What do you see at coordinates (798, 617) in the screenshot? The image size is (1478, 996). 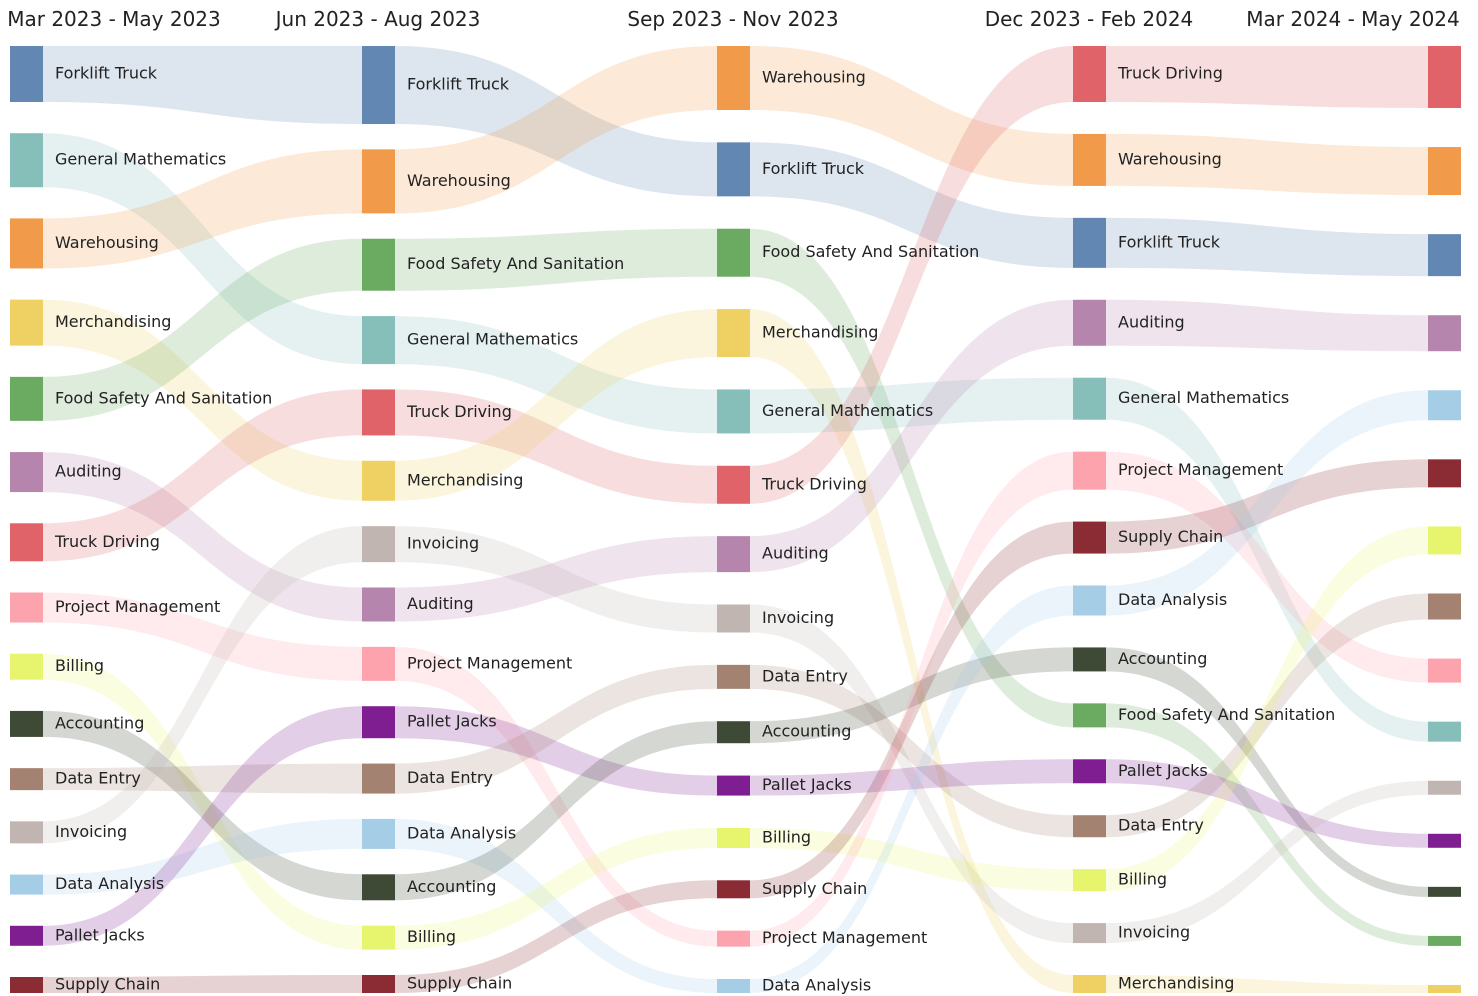 I see `node-label-invoicing-3: Invoicing` at bounding box center [798, 617].